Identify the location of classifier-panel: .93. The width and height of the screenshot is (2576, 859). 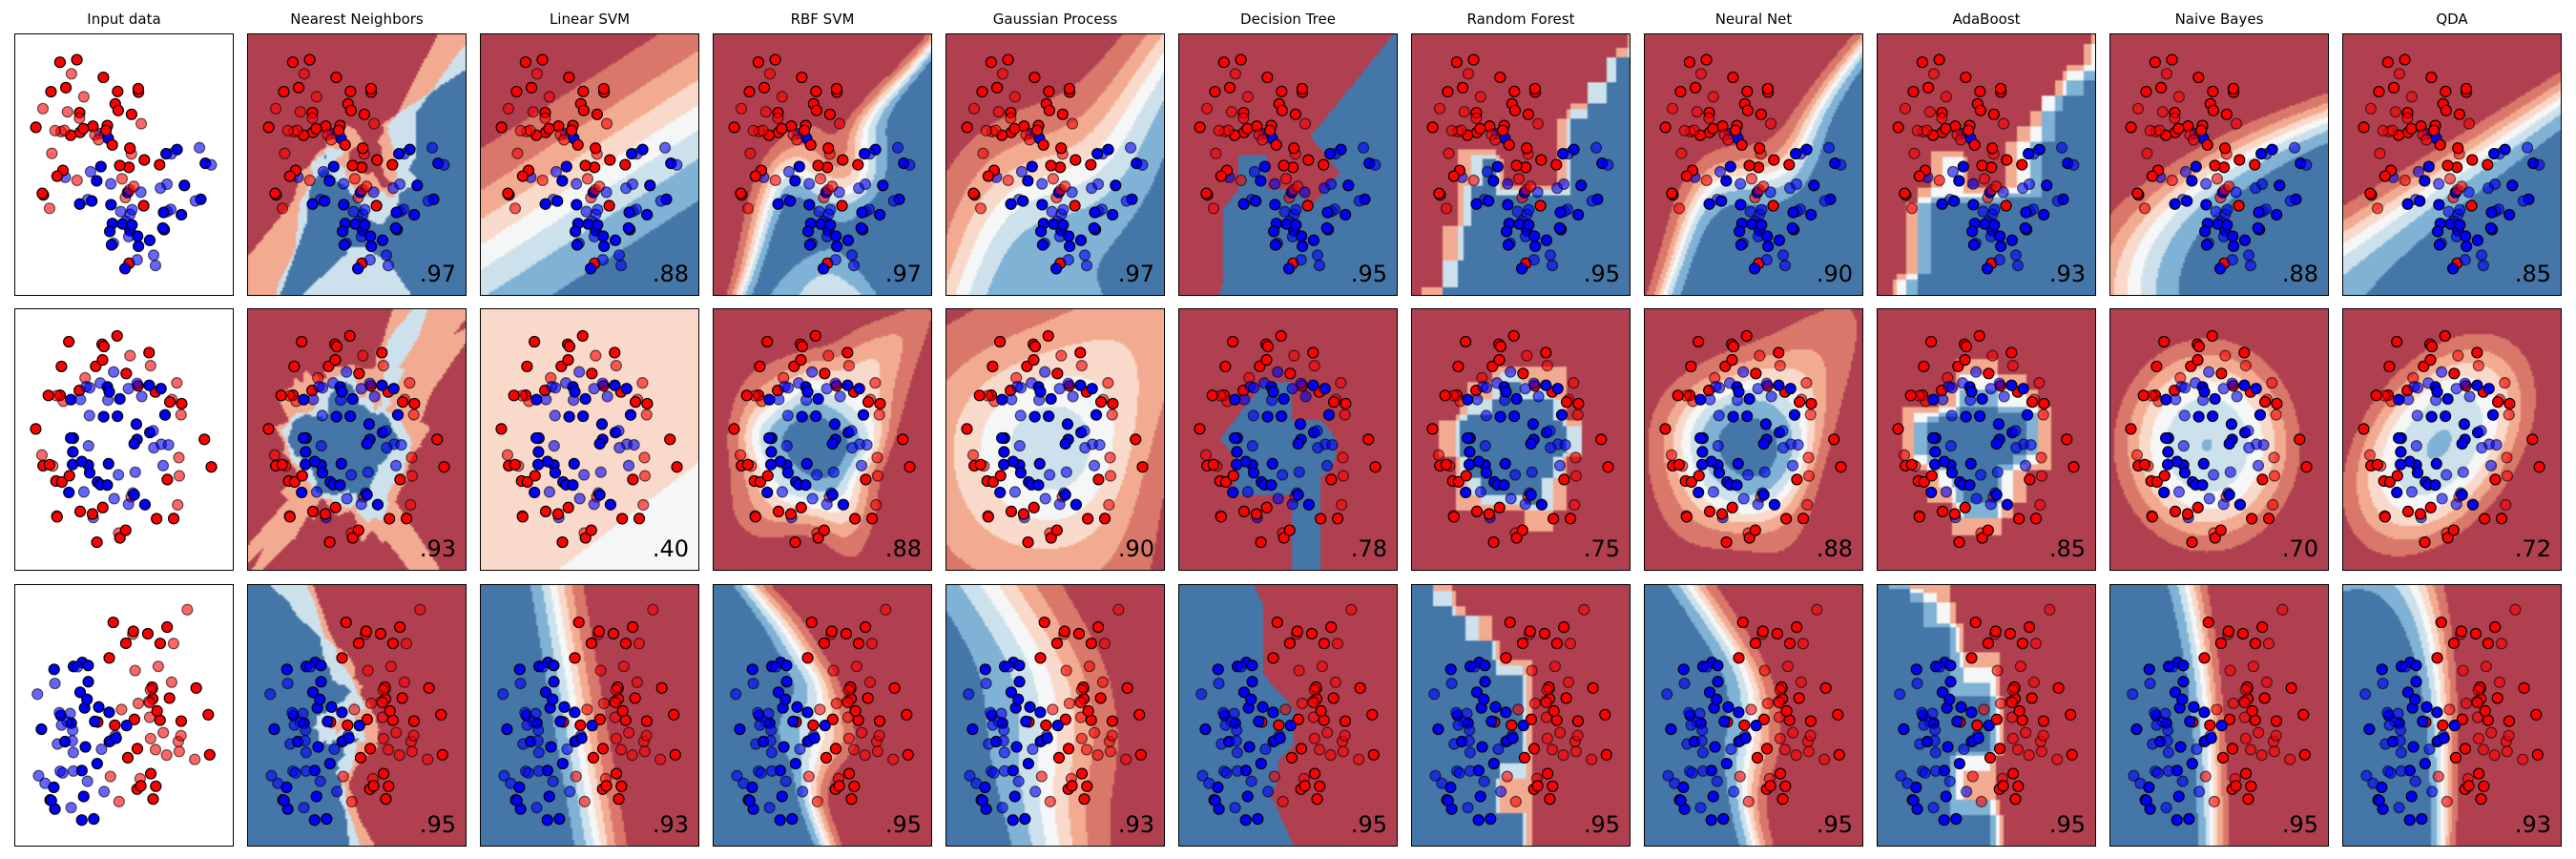
(589, 715).